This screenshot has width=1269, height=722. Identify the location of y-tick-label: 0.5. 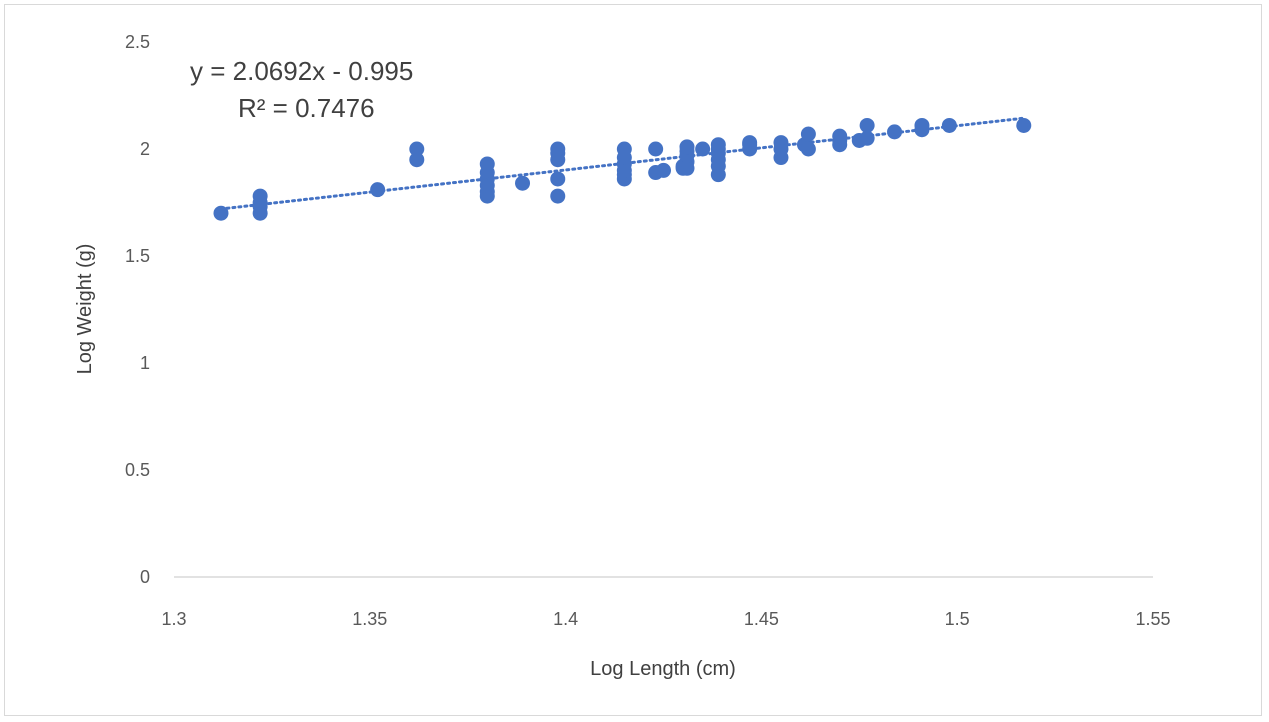
(137, 470).